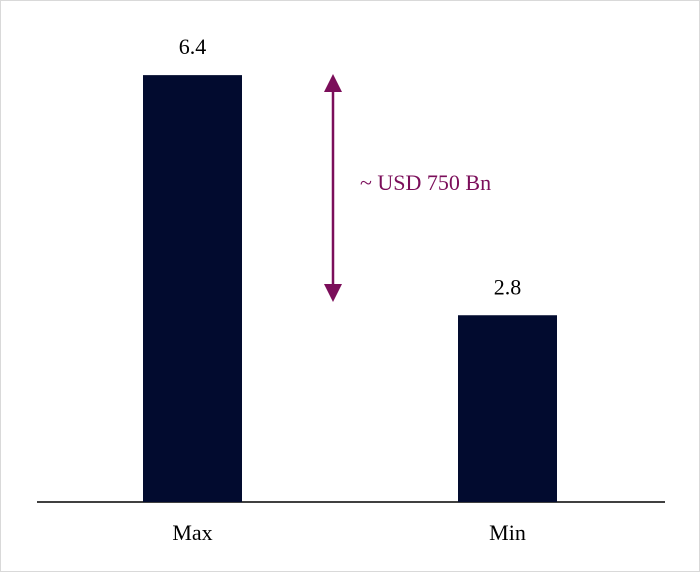 The width and height of the screenshot is (700, 572). What do you see at coordinates (507, 532) in the screenshot?
I see `x-tick-label: Min` at bounding box center [507, 532].